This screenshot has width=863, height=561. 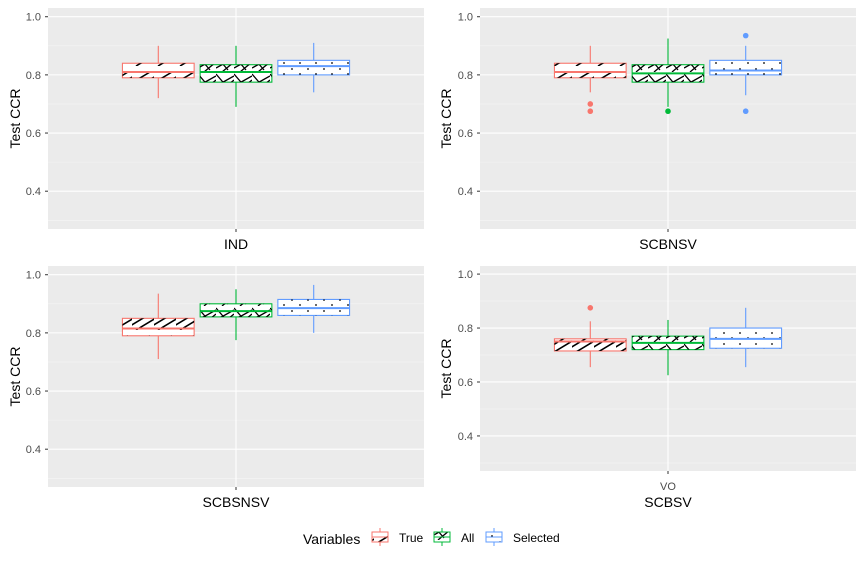 I want to click on legend-item-selected: Selected, so click(x=522, y=537).